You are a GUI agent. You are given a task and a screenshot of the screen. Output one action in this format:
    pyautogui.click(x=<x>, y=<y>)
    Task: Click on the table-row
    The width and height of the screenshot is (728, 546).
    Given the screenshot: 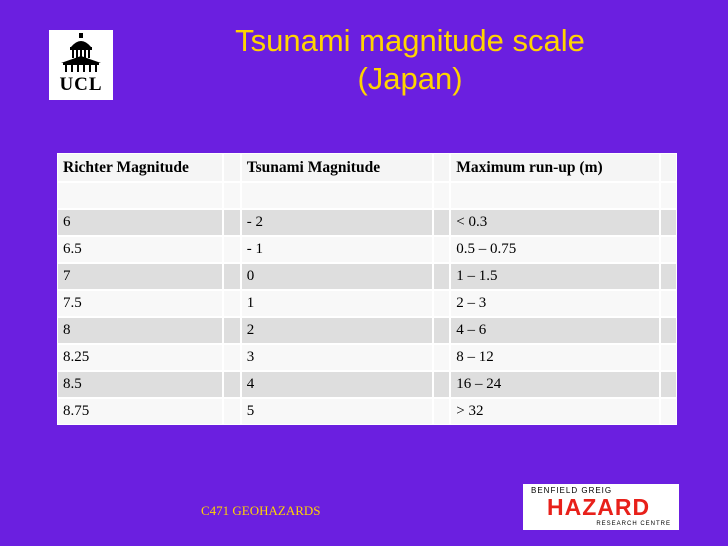 What is the action you would take?
    pyautogui.click(x=367, y=195)
    